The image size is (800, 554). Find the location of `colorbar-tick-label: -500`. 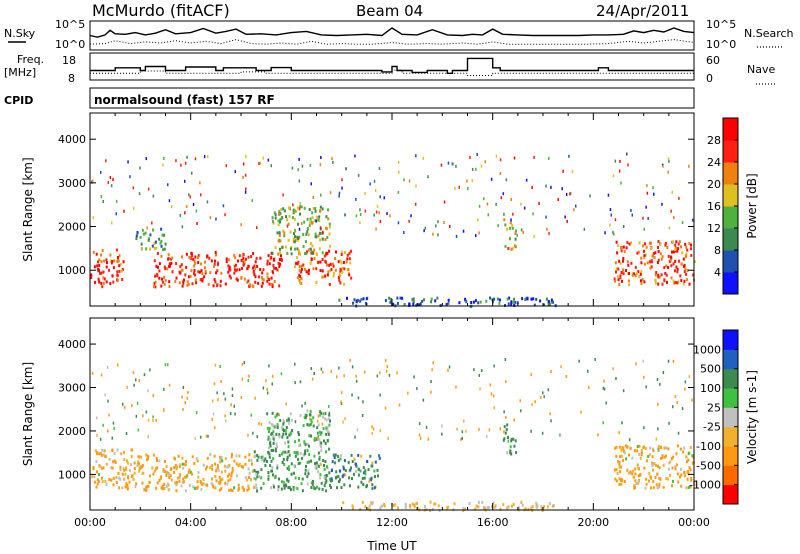

colorbar-tick-label: -500 is located at coordinates (708, 465).